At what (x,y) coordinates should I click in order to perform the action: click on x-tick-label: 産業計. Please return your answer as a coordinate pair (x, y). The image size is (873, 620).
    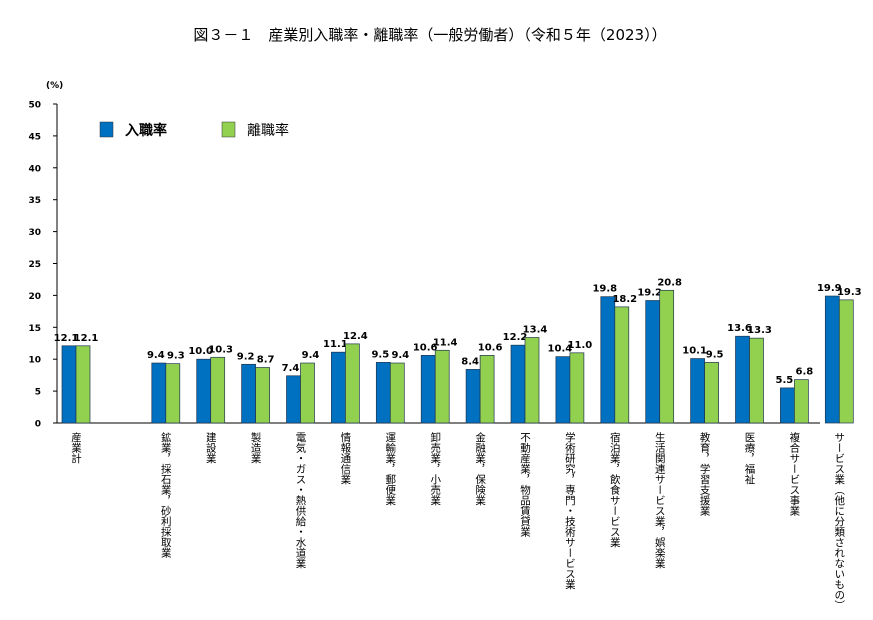
    Looking at the image, I should click on (76, 447).